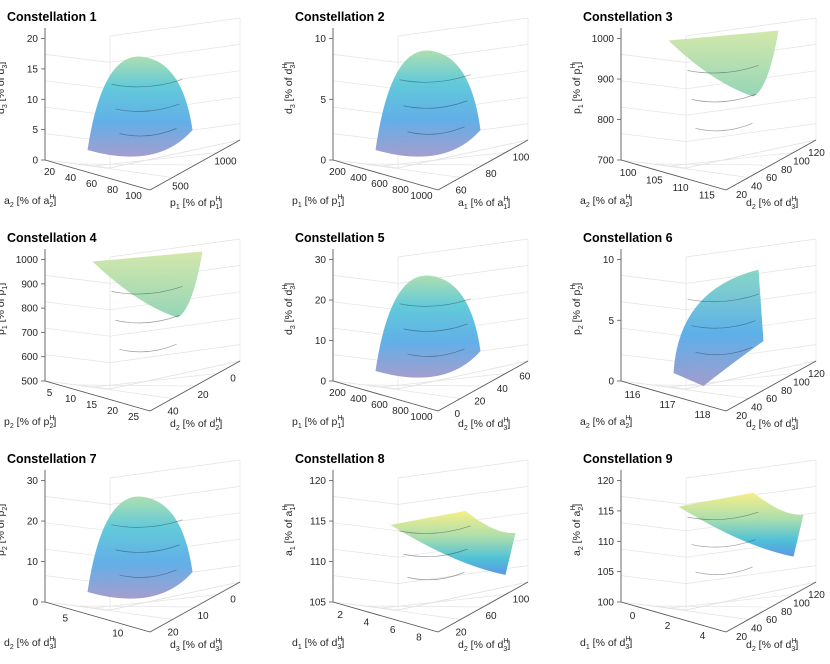 The height and width of the screenshot is (664, 830). Describe the element at coordinates (65, 619) in the screenshot. I see `x-tick-label: 5` at that location.